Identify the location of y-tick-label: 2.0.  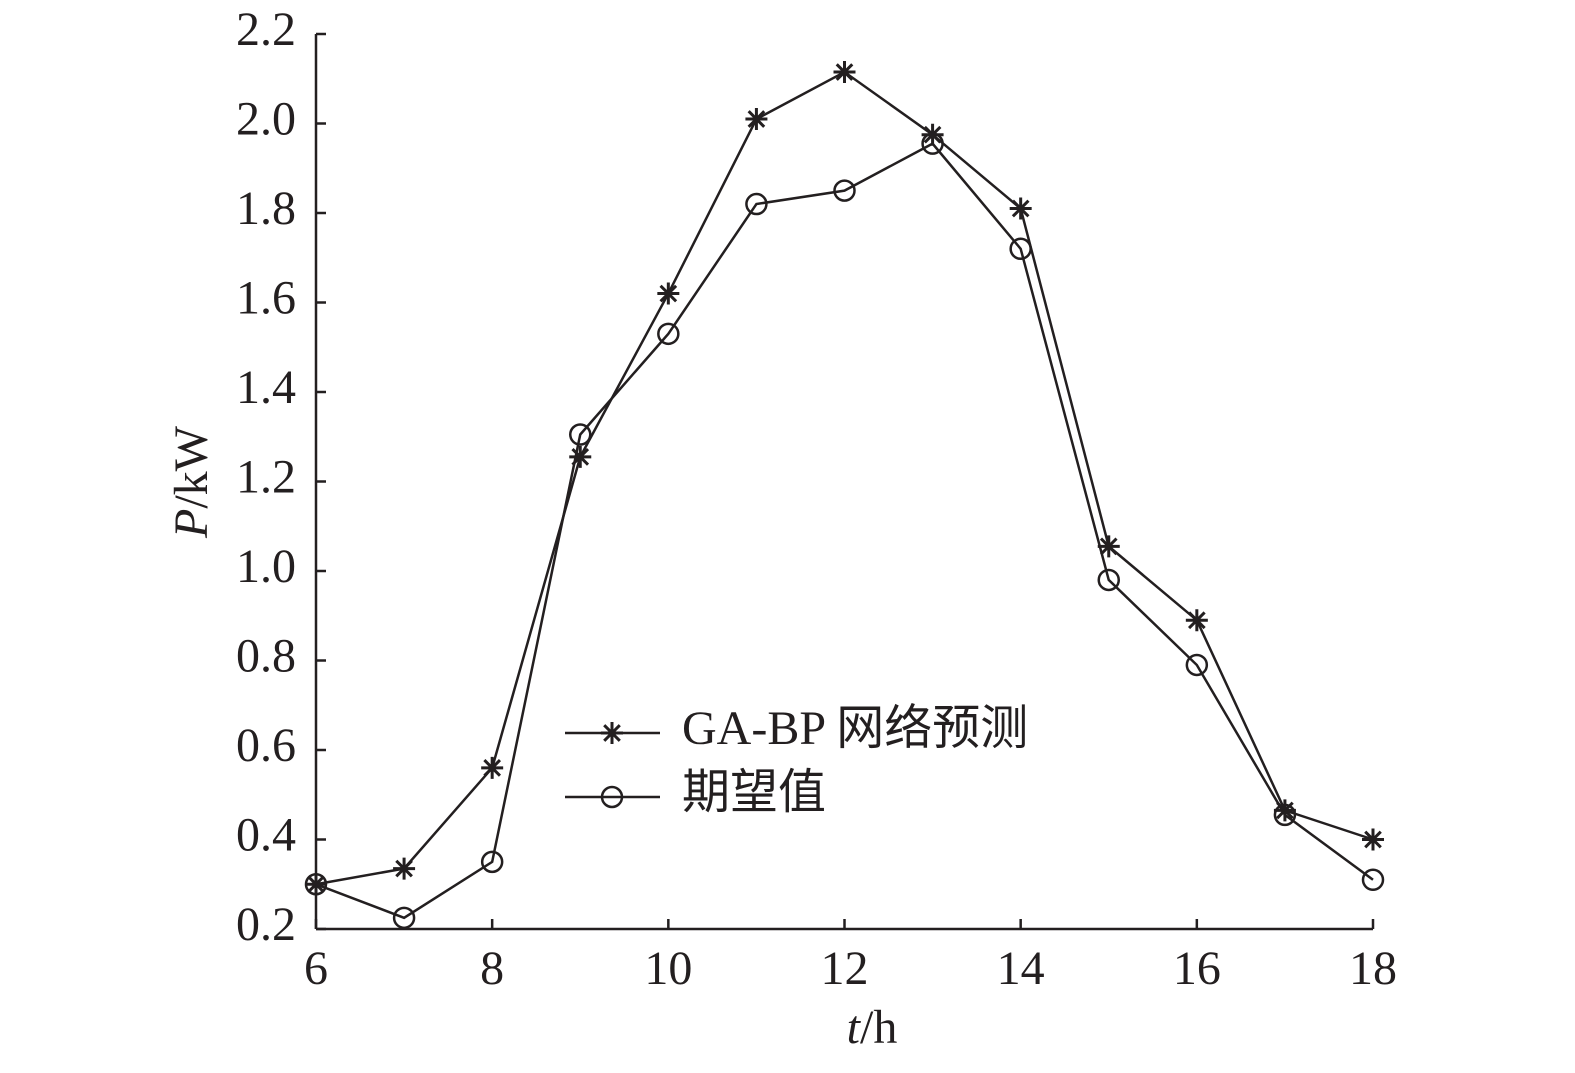
(266, 119).